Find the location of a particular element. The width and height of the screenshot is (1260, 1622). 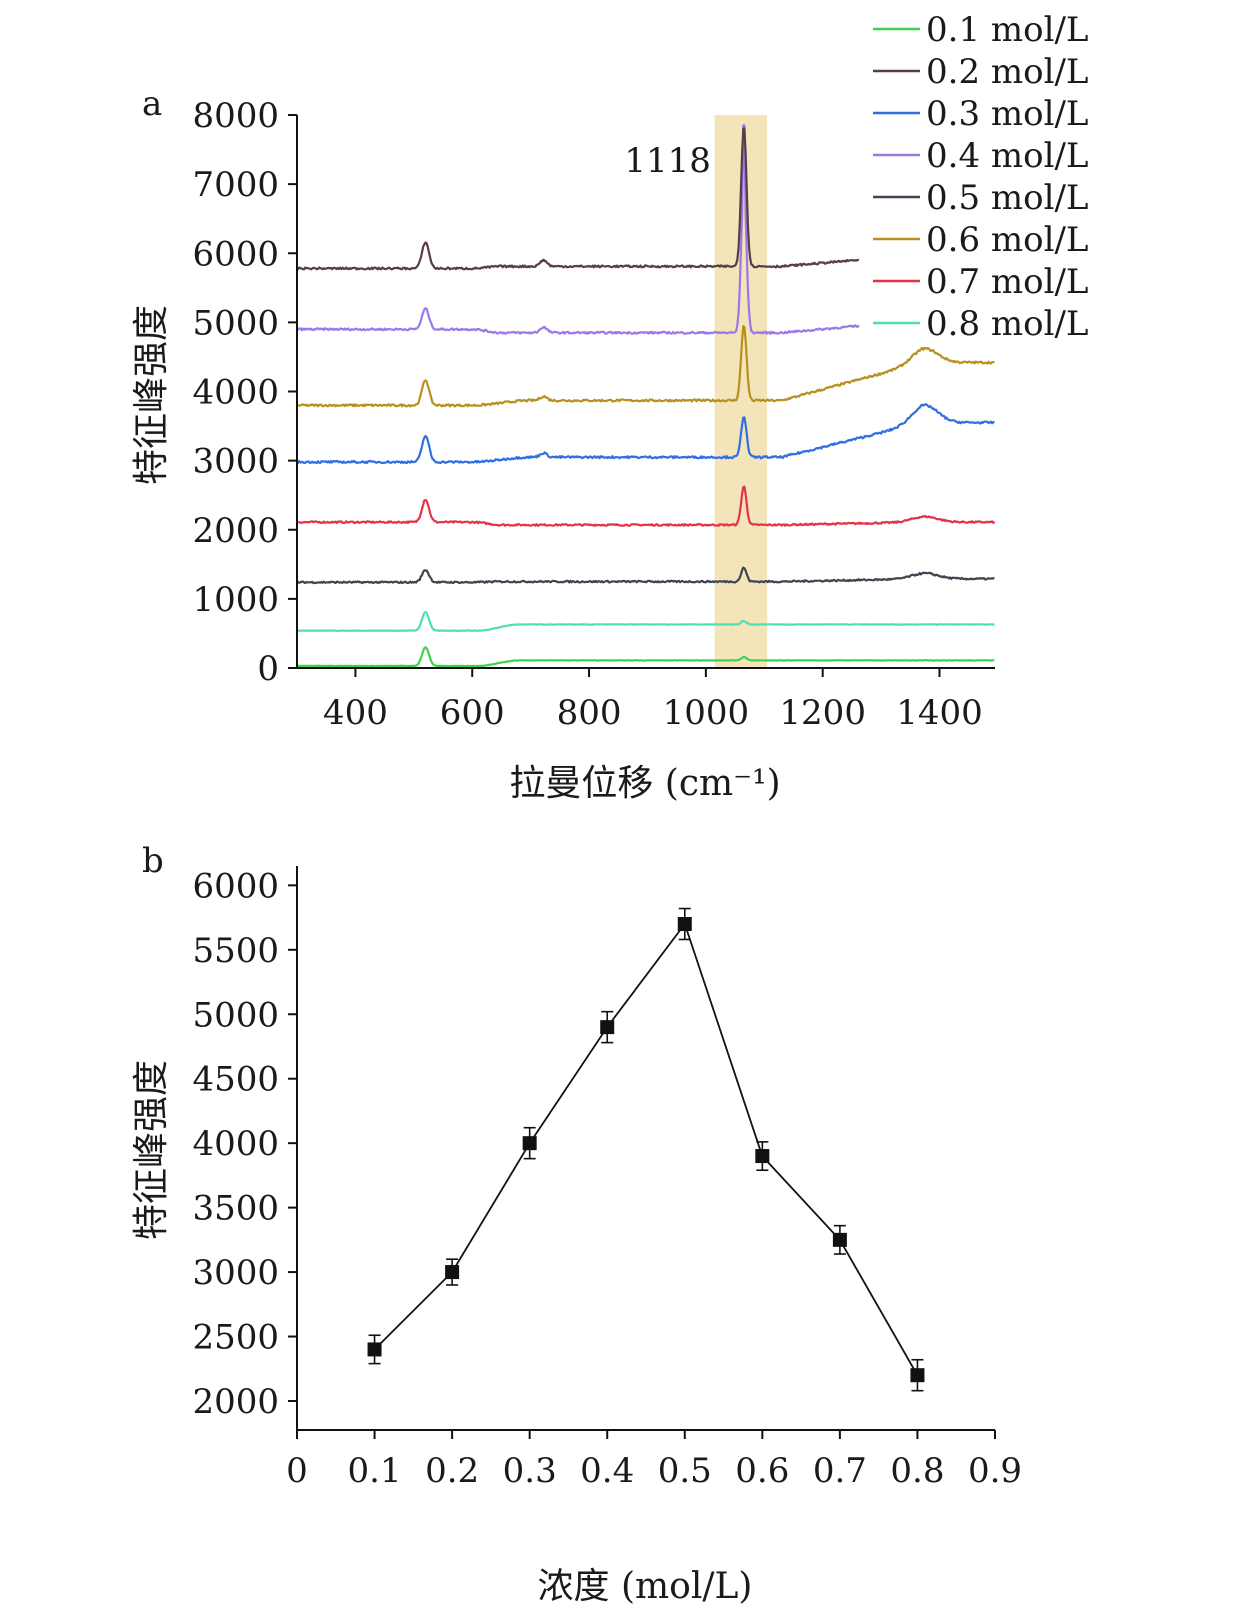

x-tick-label: 1200 is located at coordinates (822, 713).